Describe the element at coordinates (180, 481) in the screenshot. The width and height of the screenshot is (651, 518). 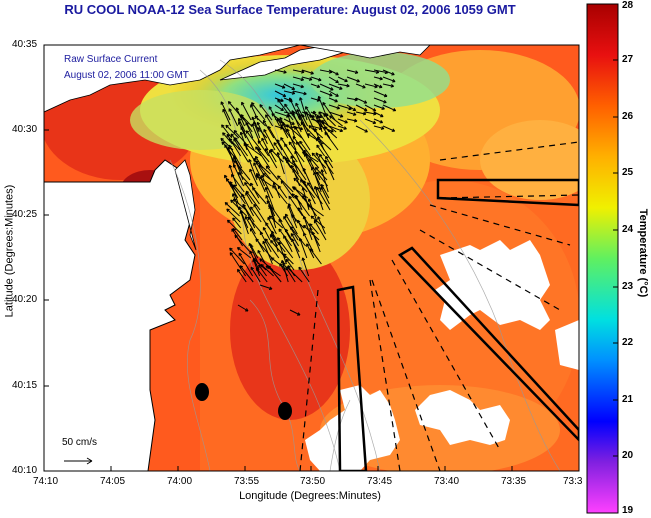
I see `lon-tick: 74:00` at that location.